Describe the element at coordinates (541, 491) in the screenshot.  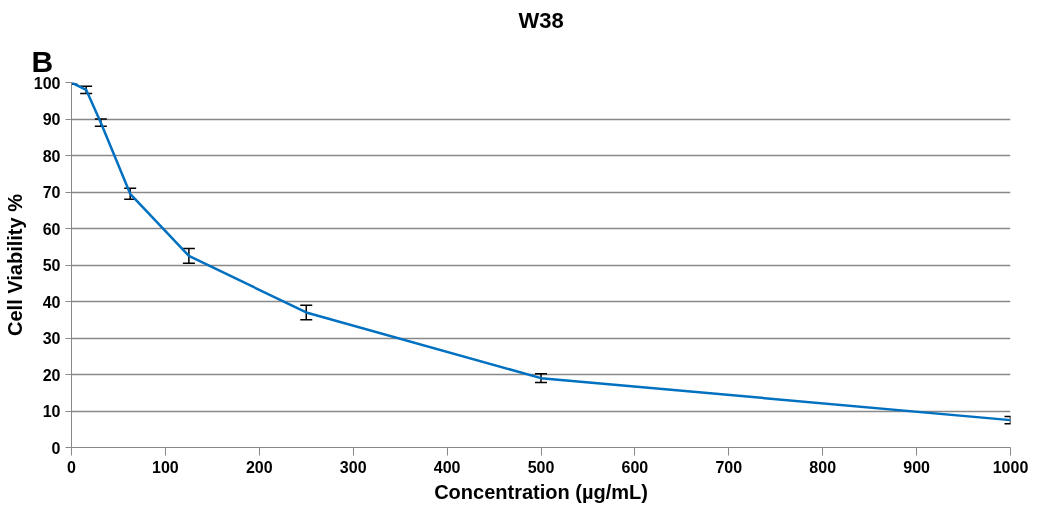
I see `x-axis-title: Concentration (µg/mL)` at that location.